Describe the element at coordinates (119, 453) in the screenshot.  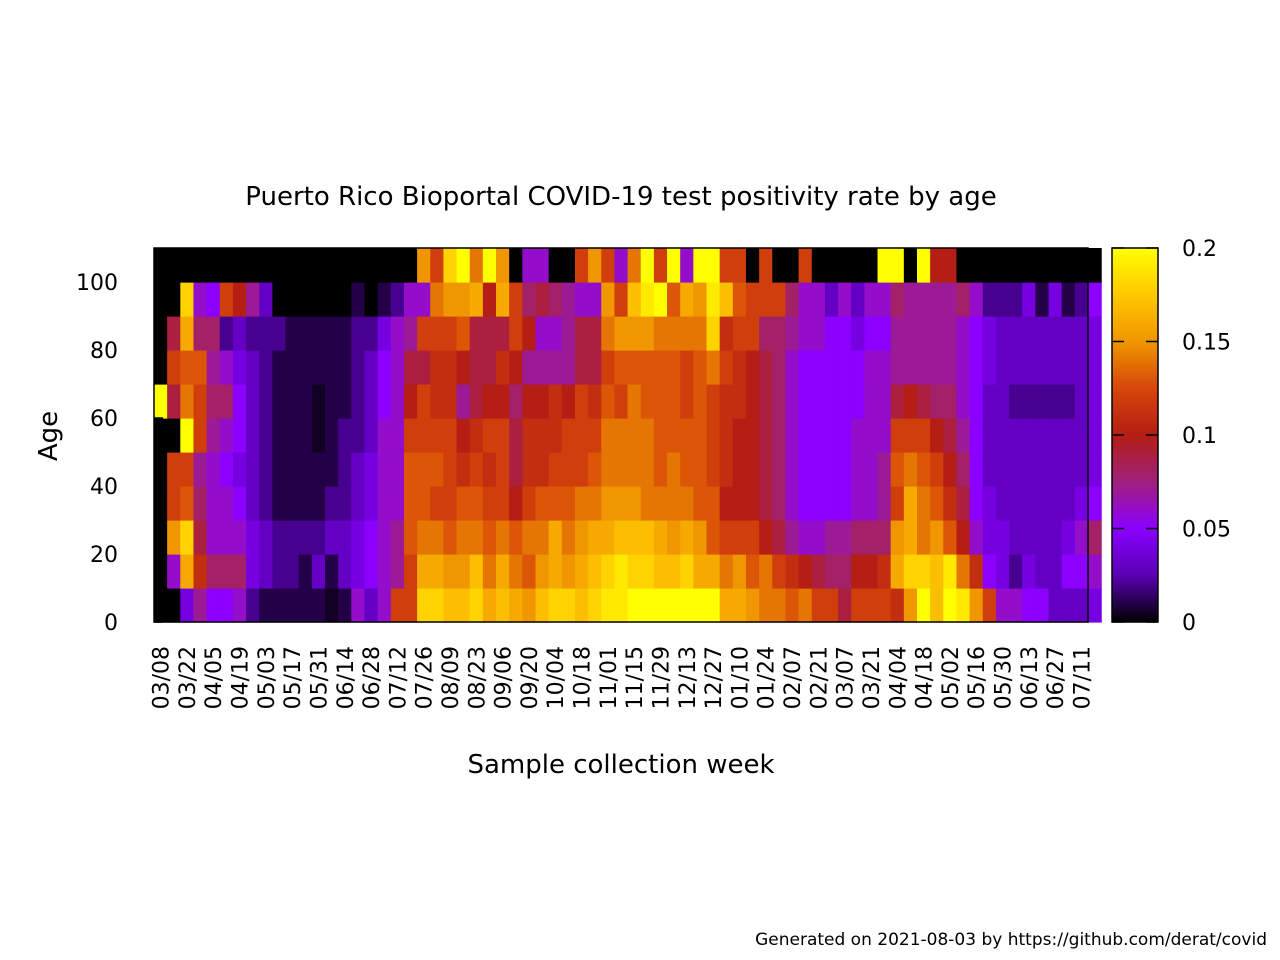
I see `y-axis-ticks: 0 20 40 60 80 100` at that location.